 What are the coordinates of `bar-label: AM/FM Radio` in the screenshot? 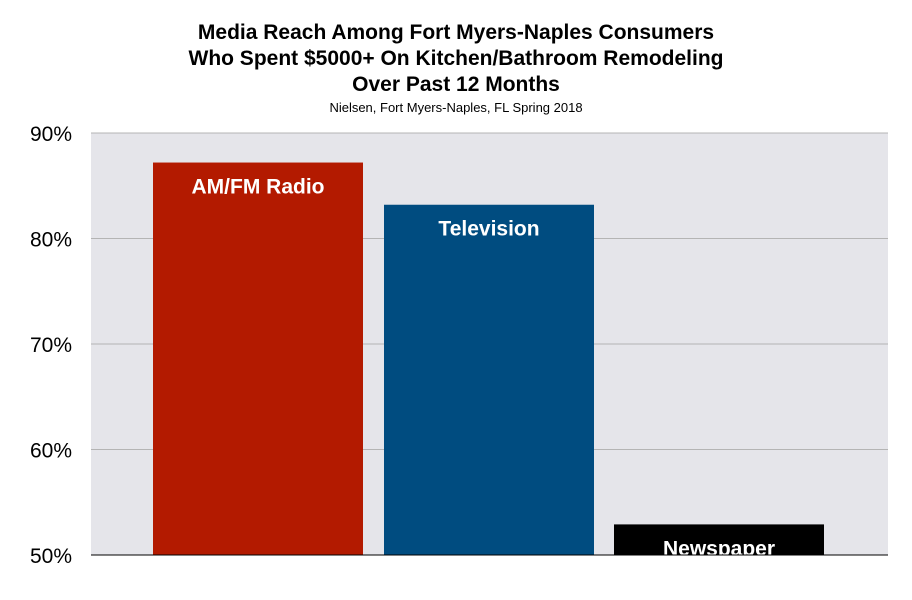 It's located at (258, 187).